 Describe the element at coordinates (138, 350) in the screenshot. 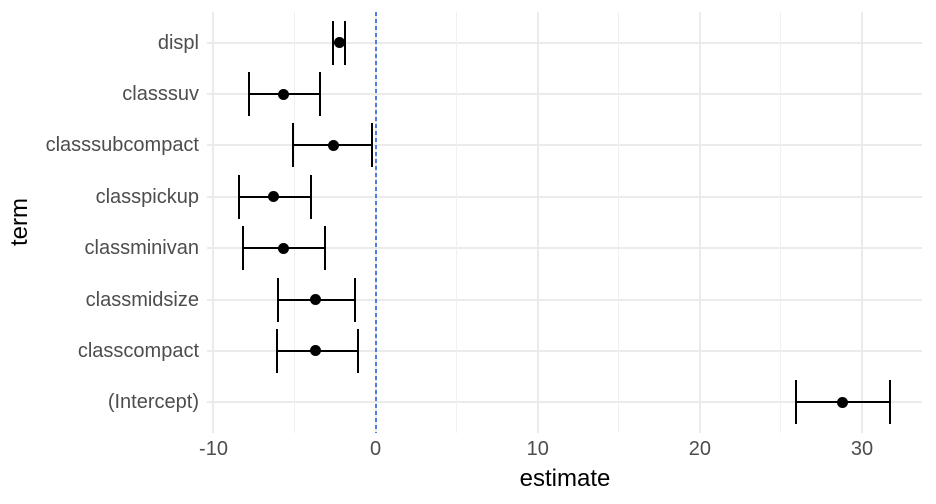

I see `y-tick-label: classcompact` at that location.